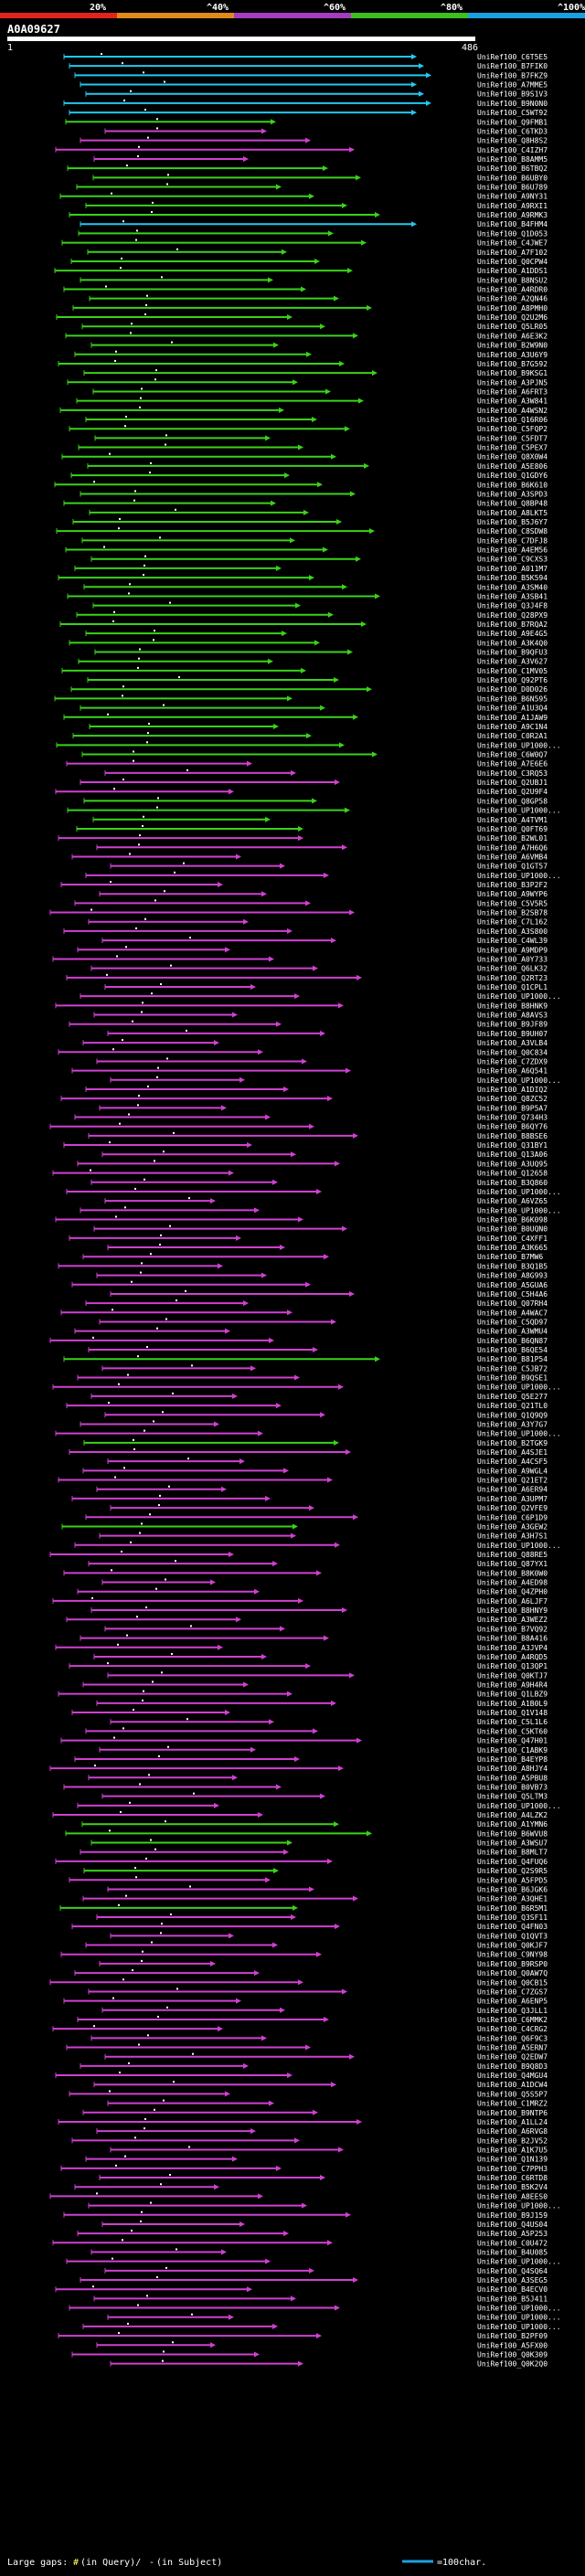 The width and height of the screenshot is (585, 2576). Describe the element at coordinates (328, 2103) in the screenshot. I see `hit-row: UniRef100_C1MRZ2` at that location.